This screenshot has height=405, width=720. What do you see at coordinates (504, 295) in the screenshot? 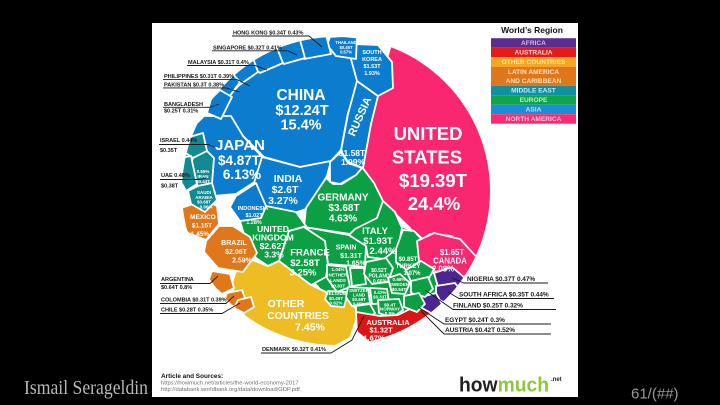
I see `svg-text: SOUTH AFRICA $0.35T 0.44%` at bounding box center [504, 295].